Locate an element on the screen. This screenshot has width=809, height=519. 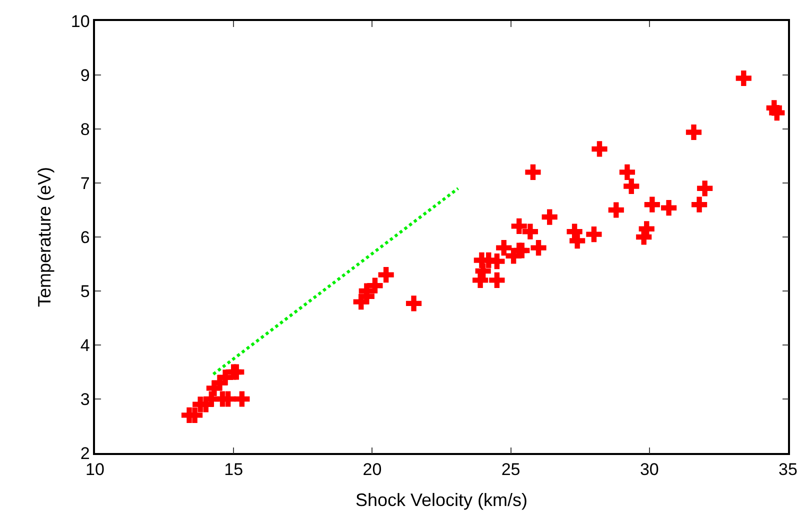
y-tick-label: 7 is located at coordinates (85, 183).